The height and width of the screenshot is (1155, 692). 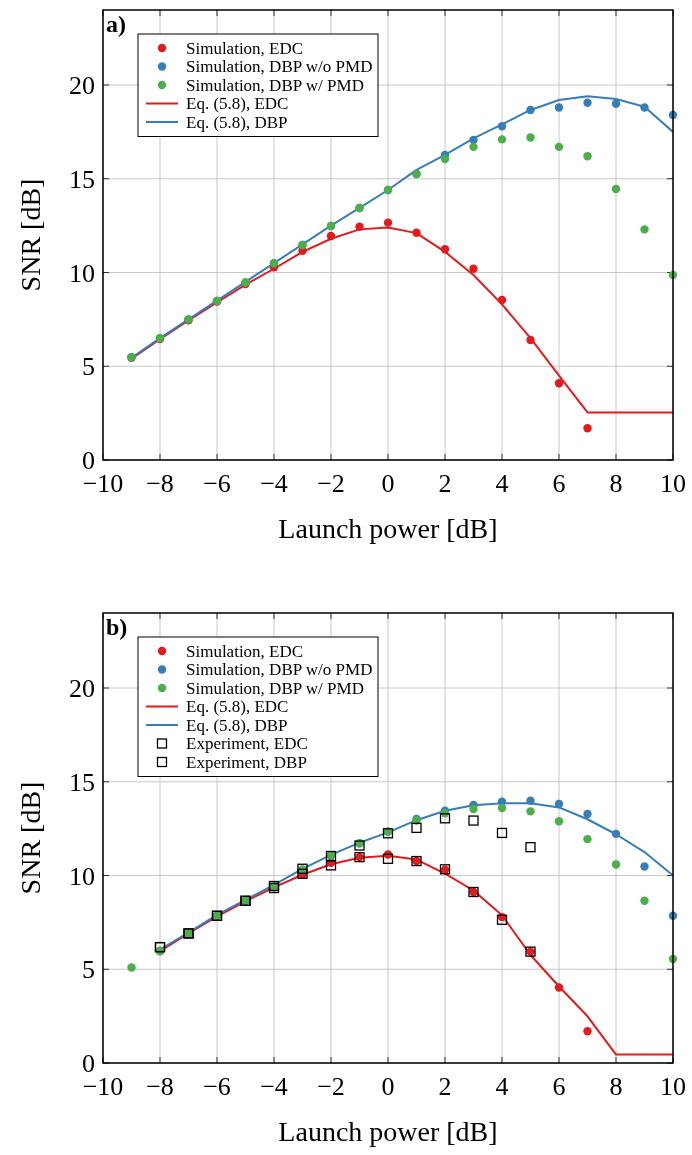 What do you see at coordinates (117, 627) in the screenshot?
I see `annotation: b)` at bounding box center [117, 627].